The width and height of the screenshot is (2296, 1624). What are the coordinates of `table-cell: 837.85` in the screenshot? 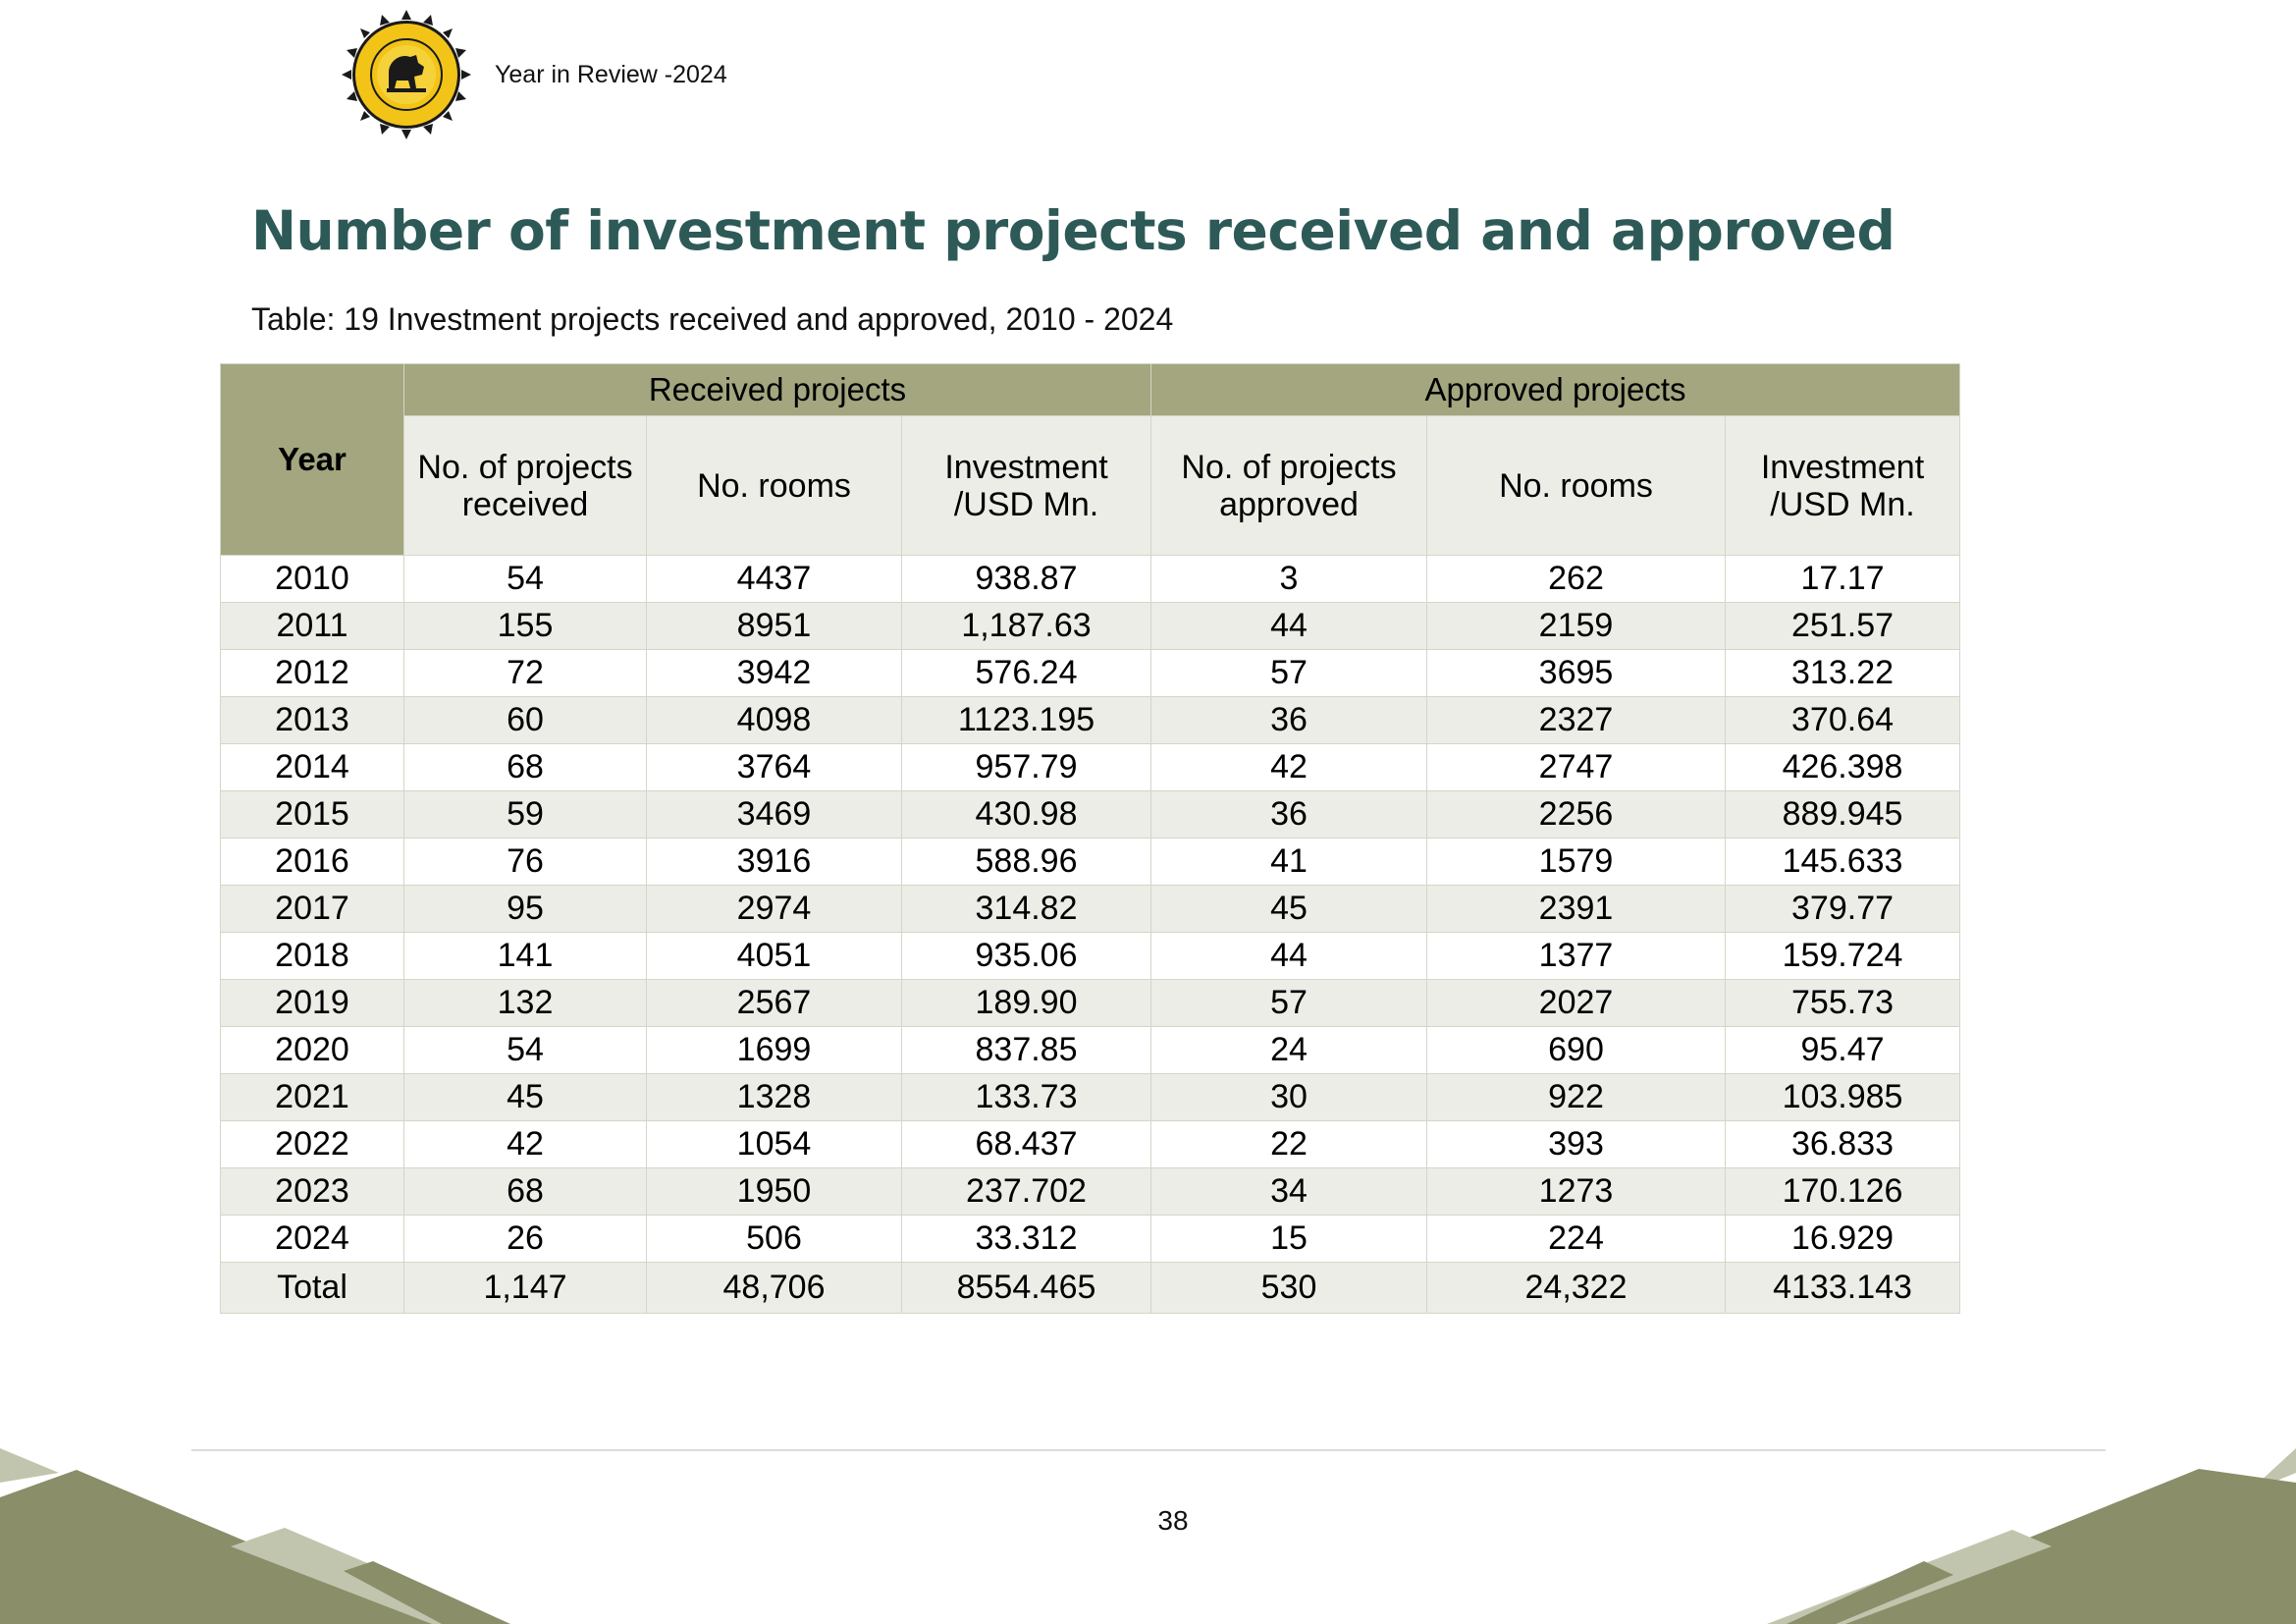 It's located at (1026, 1050).